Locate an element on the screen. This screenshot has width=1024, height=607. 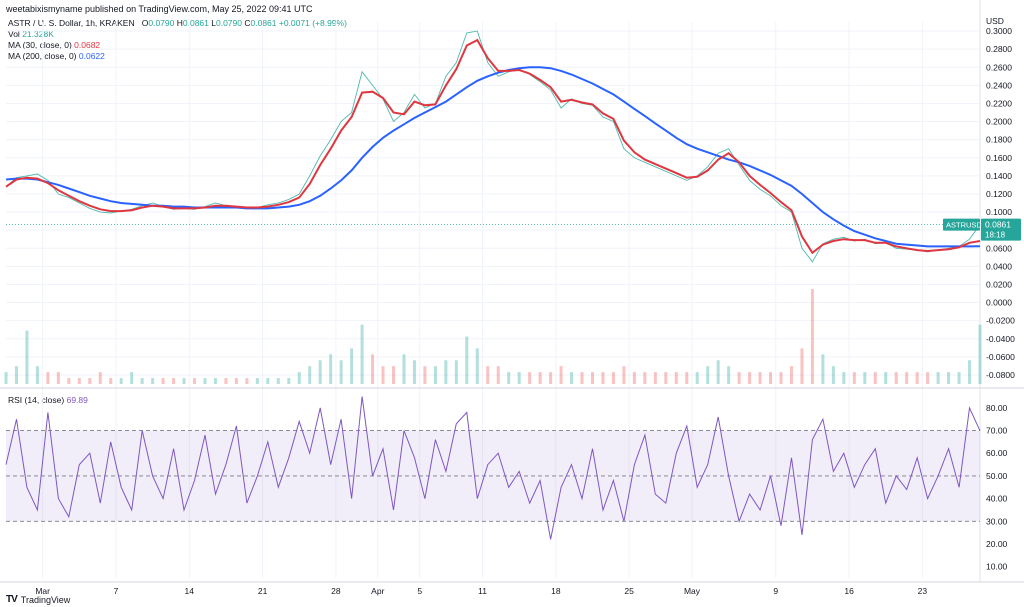
price-tick-label-15: 0.0000 is located at coordinates (999, 303).